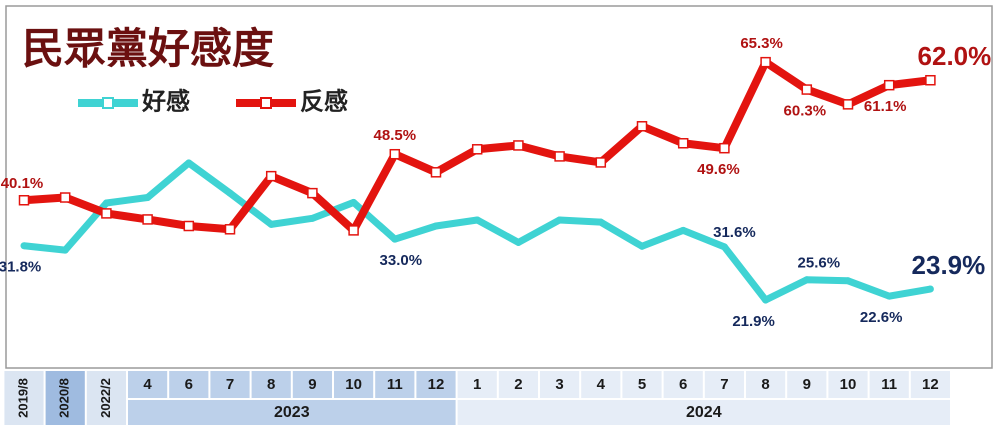 This screenshot has height=437, width=1000. I want to click on group-label: 2023, so click(292, 412).